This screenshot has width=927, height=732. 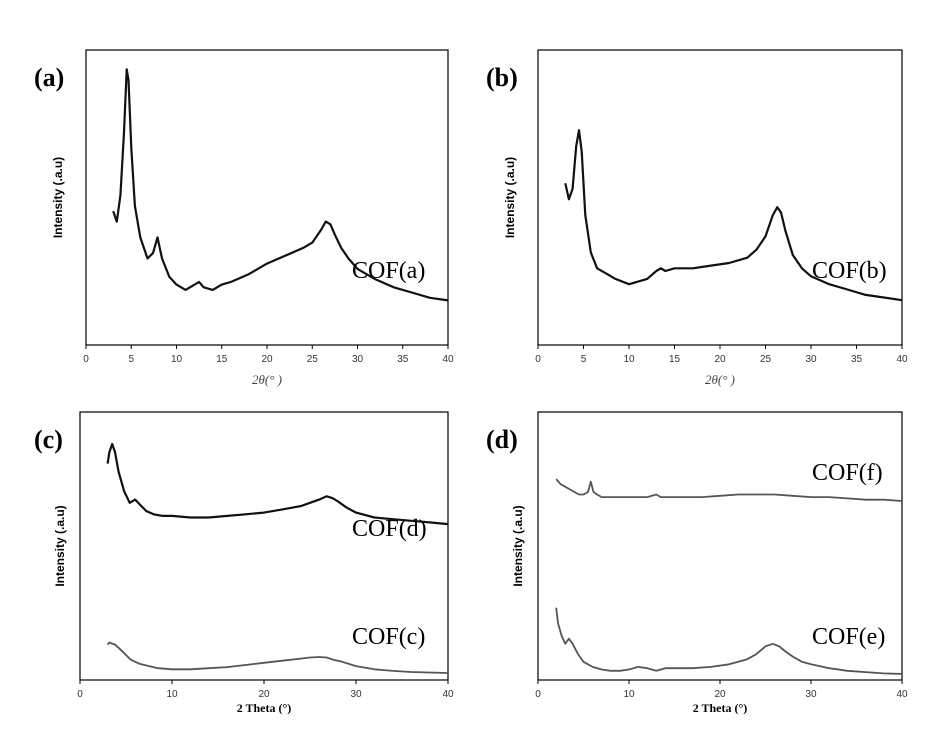 What do you see at coordinates (857, 359) in the screenshot?
I see `x-tick-label-b-35: 35` at bounding box center [857, 359].